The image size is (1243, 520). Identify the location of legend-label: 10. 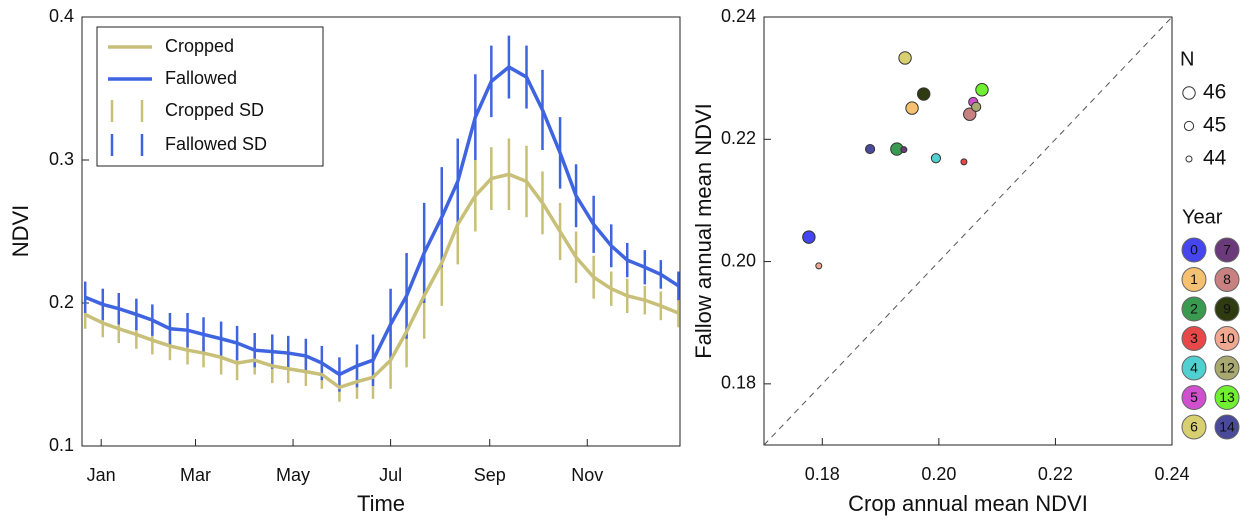
(1227, 338).